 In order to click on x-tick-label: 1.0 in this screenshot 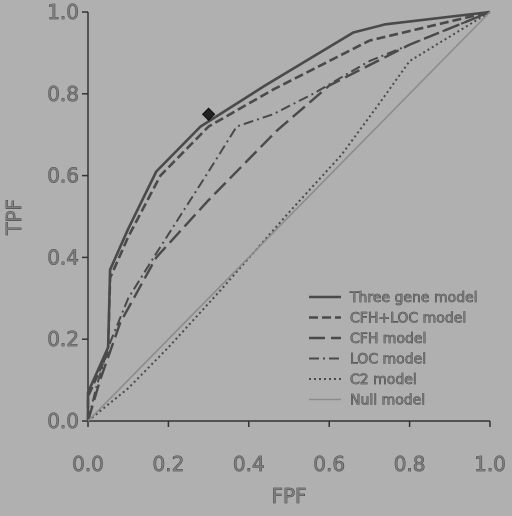, I will do `click(490, 464)`.